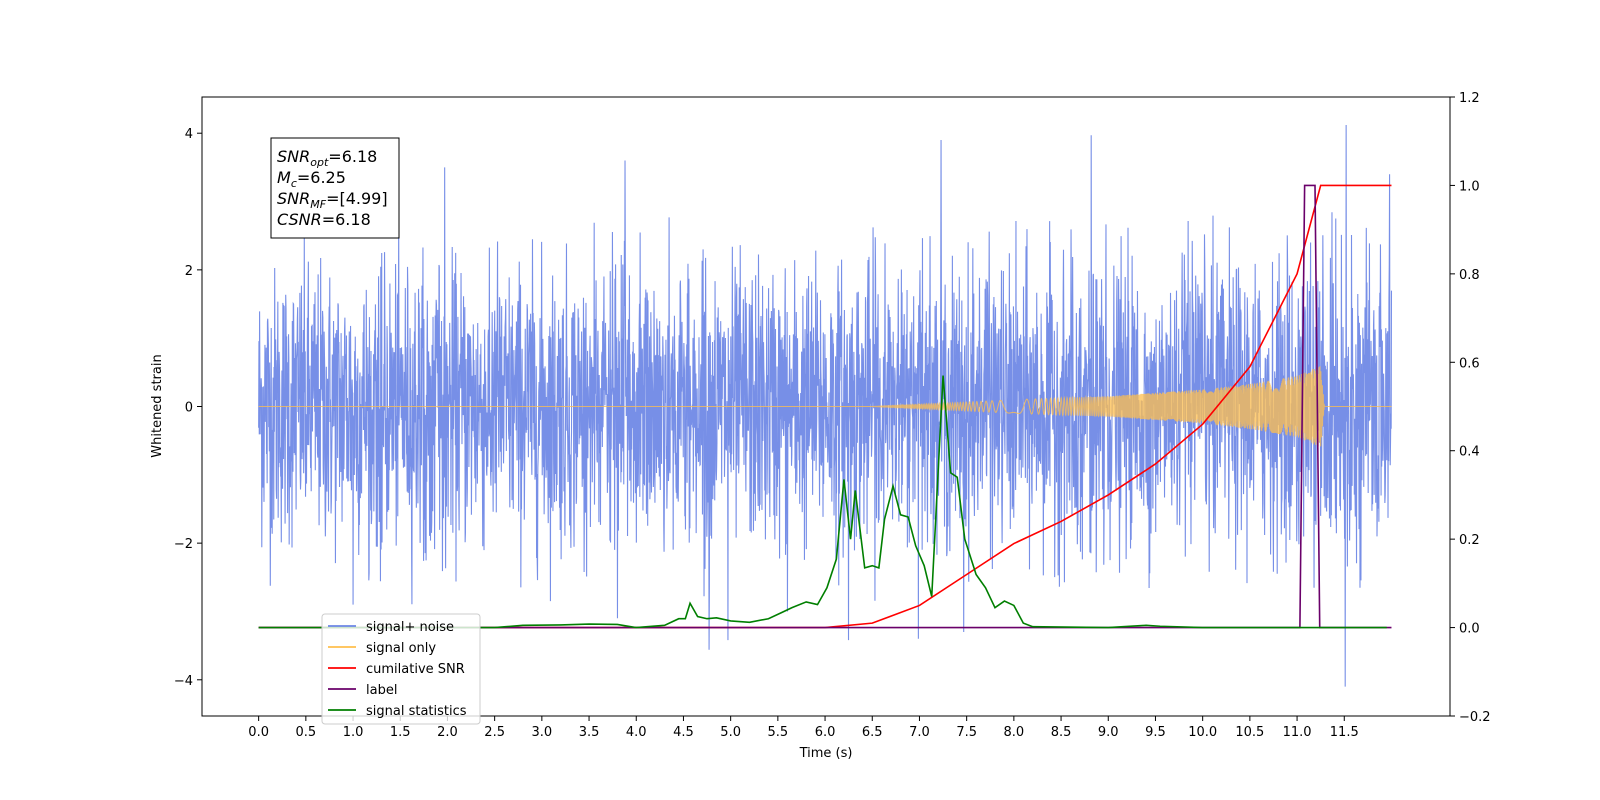  I want to click on x-tick-label: 4.0, so click(636, 732).